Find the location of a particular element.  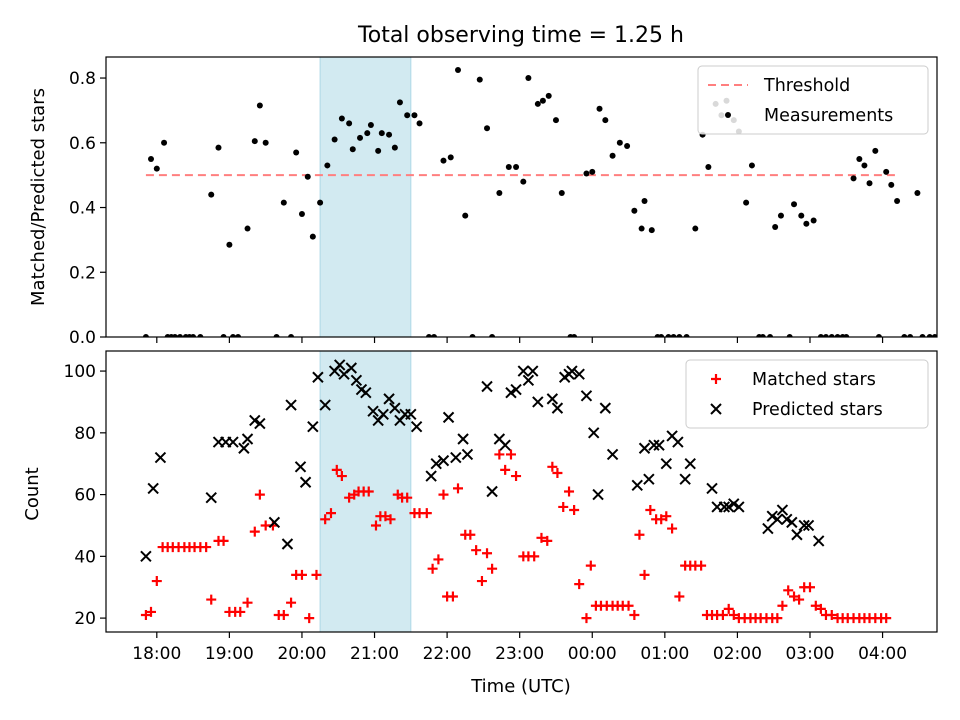

x-axis-label: Time (UTC) is located at coordinates (520, 686).